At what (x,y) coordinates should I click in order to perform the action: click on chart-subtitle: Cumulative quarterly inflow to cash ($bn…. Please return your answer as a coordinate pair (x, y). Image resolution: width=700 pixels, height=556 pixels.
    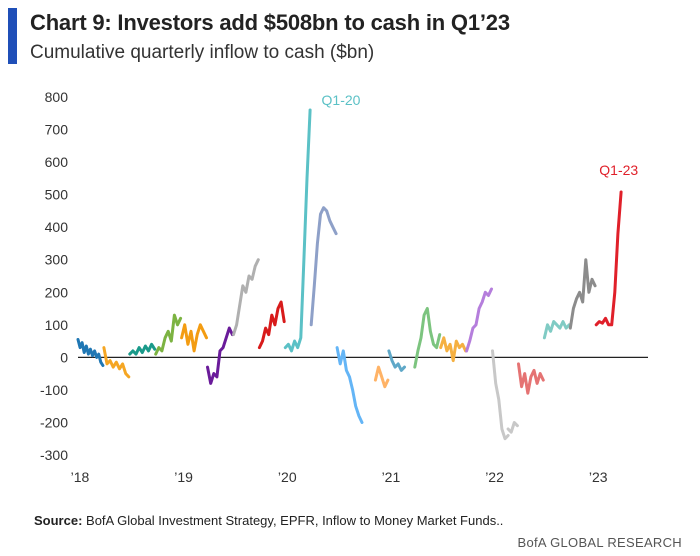
    Looking at the image, I should click on (202, 52).